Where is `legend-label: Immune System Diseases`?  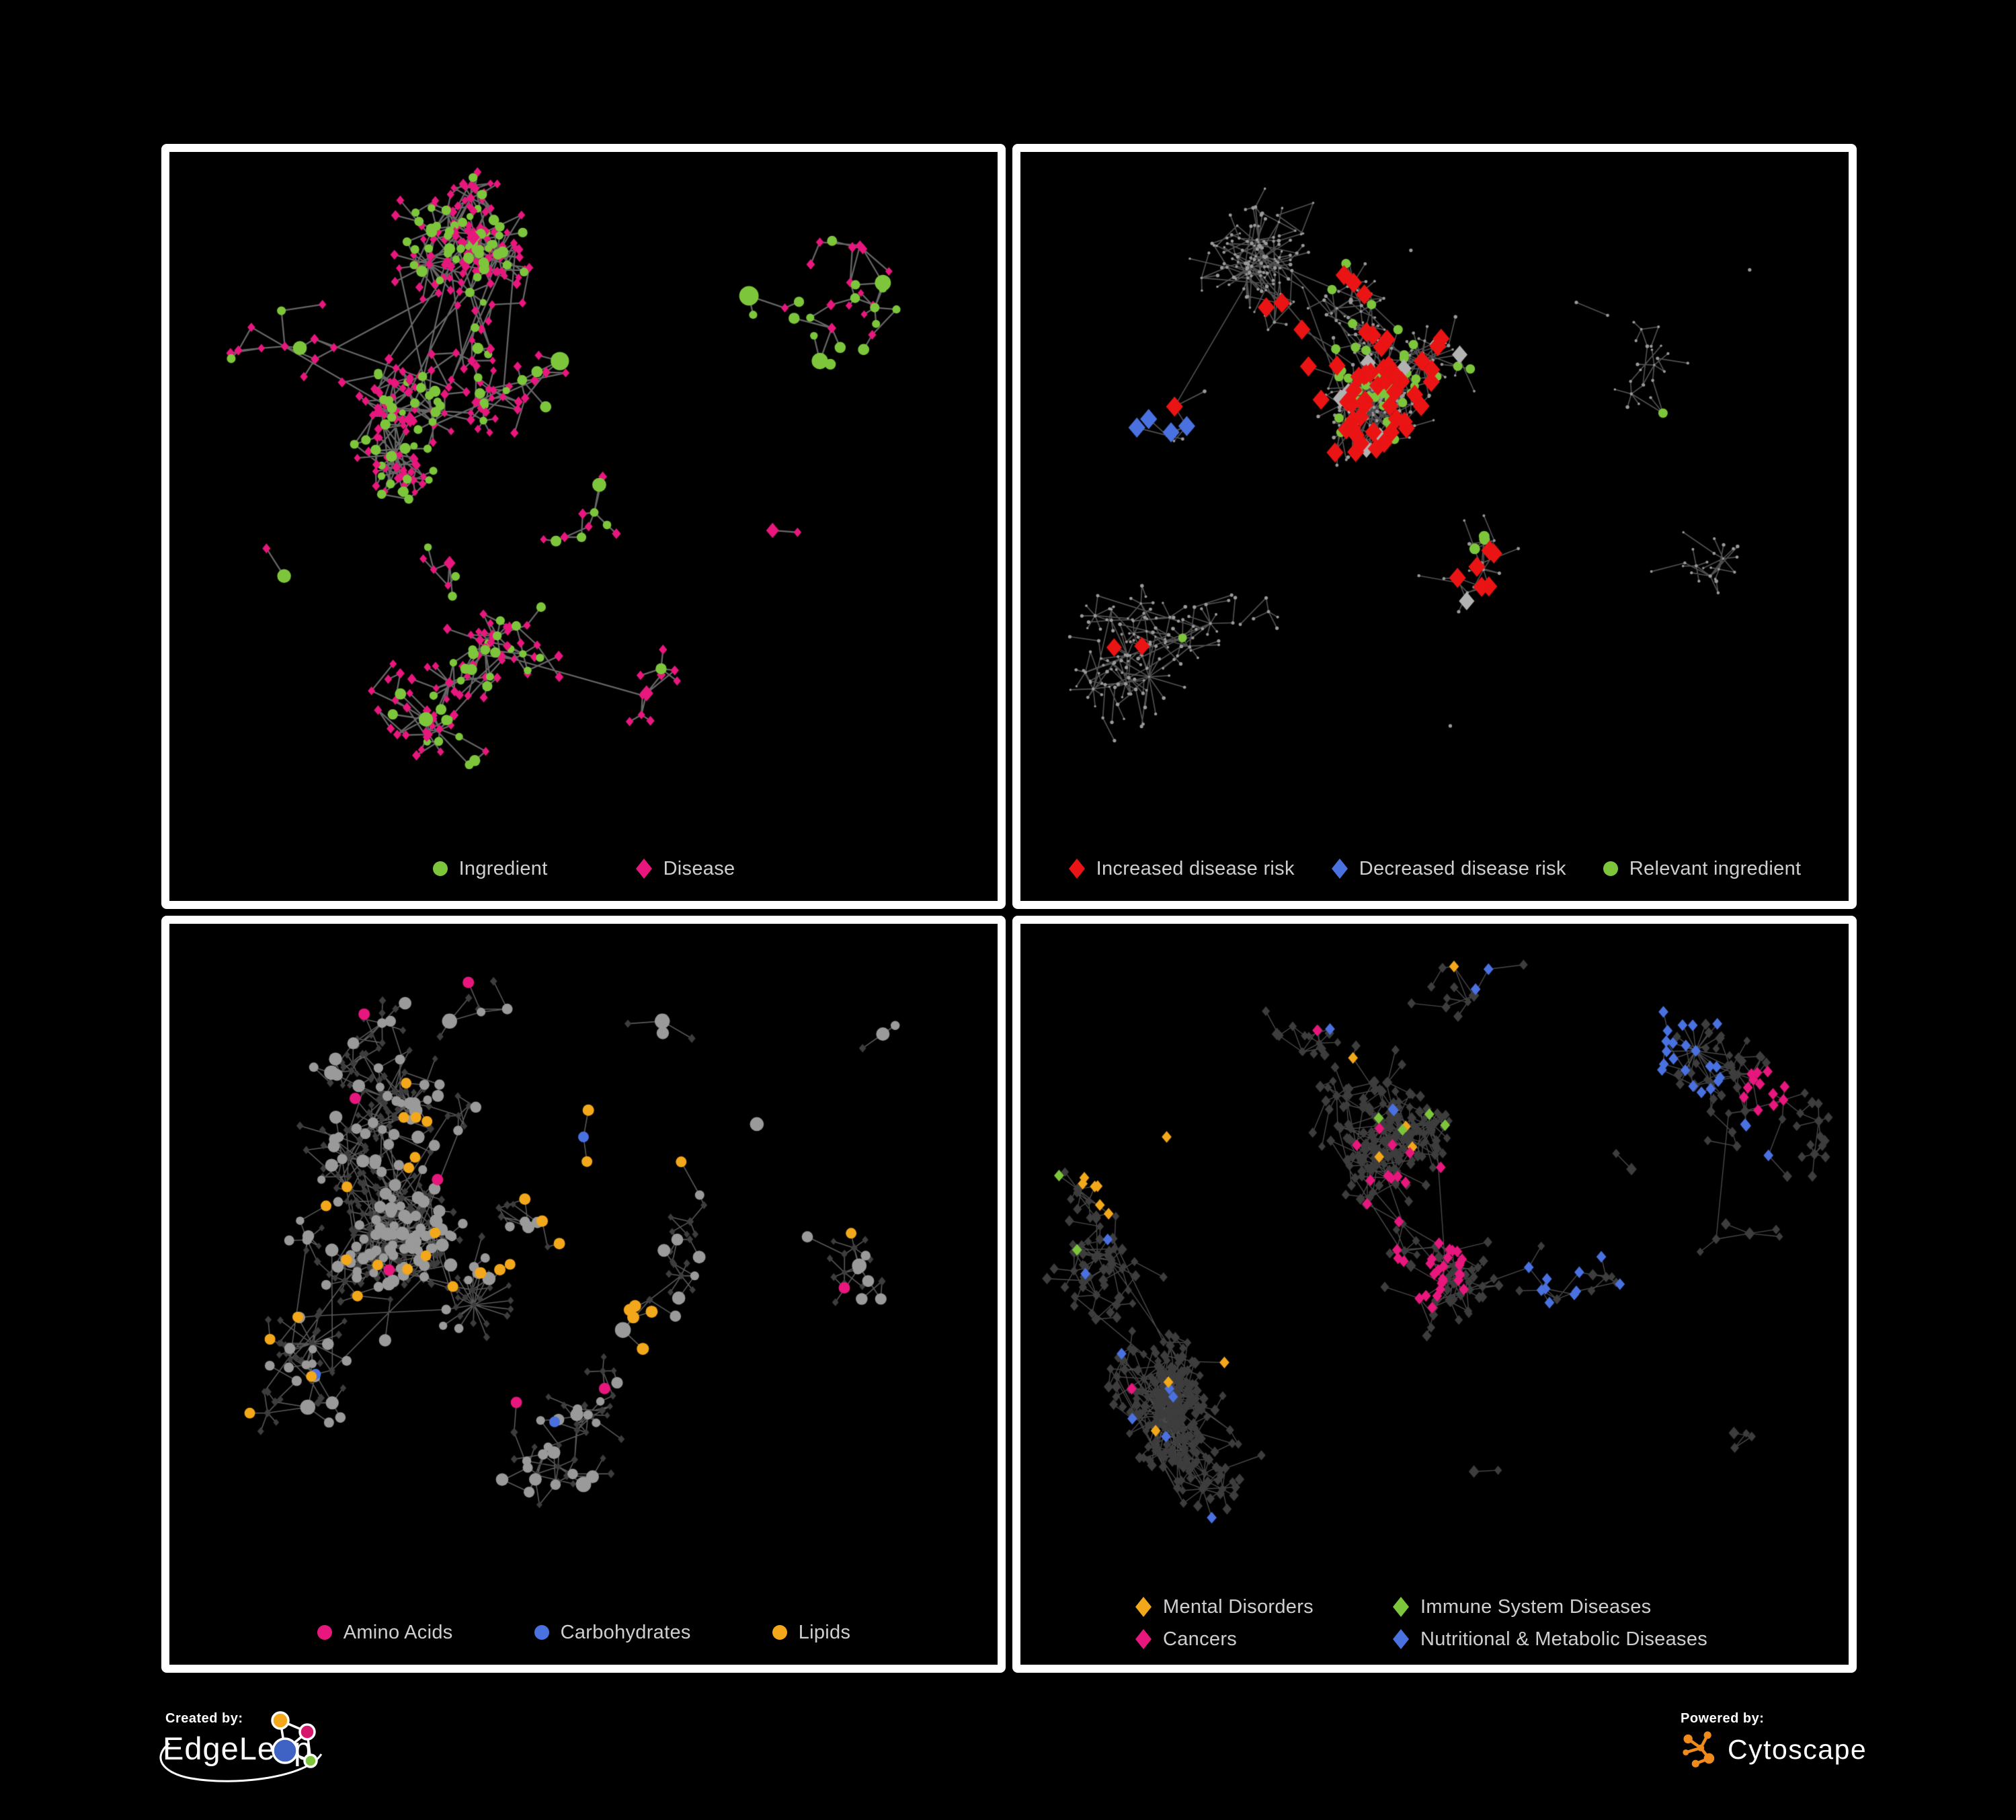 legend-label: Immune System Diseases is located at coordinates (1536, 1606).